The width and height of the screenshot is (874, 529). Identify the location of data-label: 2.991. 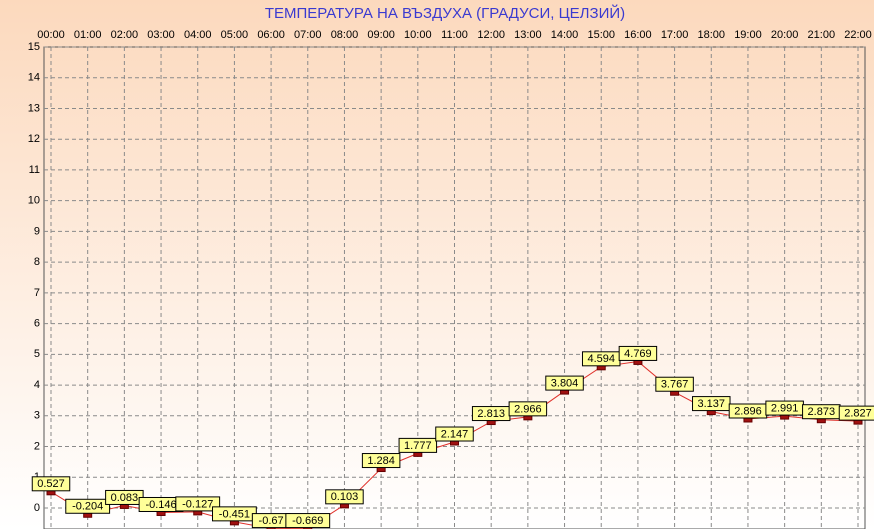
(785, 408).